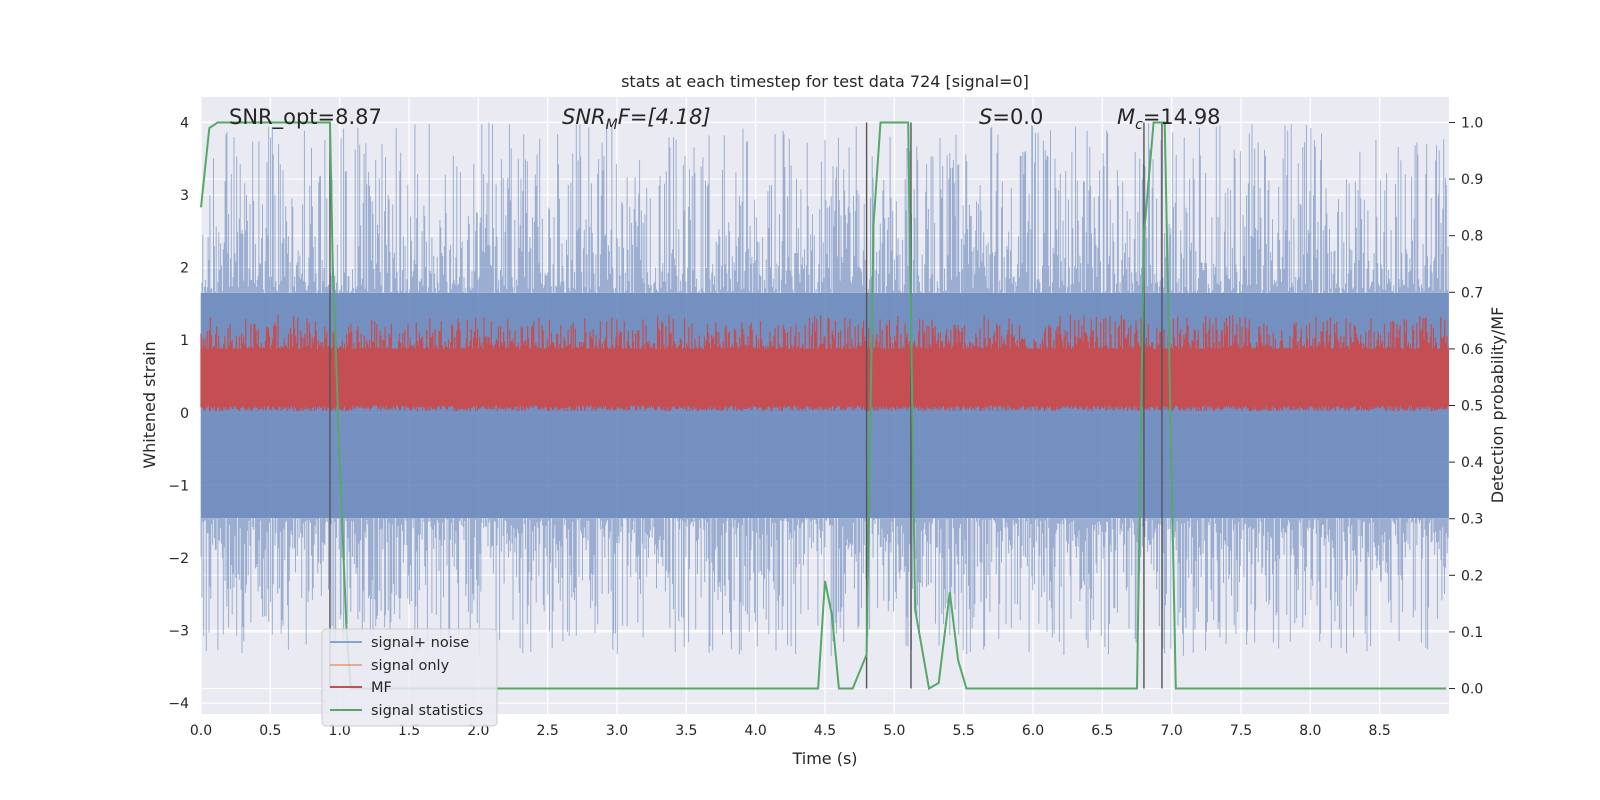 This screenshot has height=800, width=1600. What do you see at coordinates (1126, 117) in the screenshot?
I see `annotation-mc-var: M` at bounding box center [1126, 117].